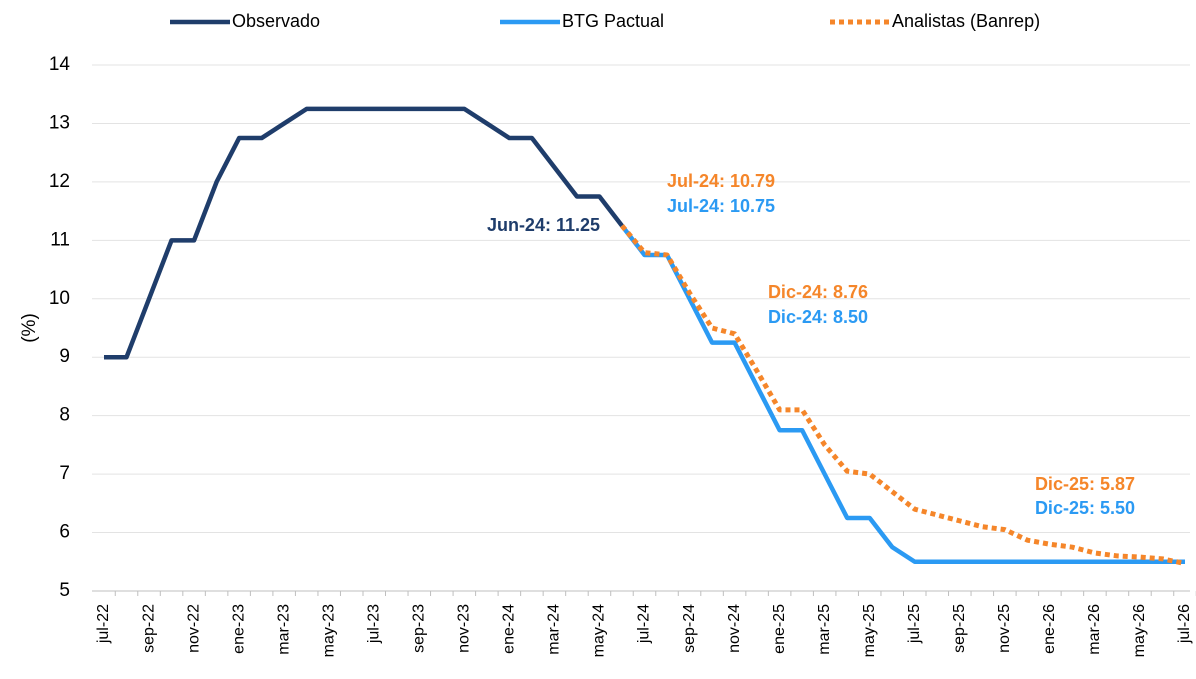 The image size is (1196, 679). What do you see at coordinates (59, 122) in the screenshot?
I see `y-tick-label: 13` at bounding box center [59, 122].